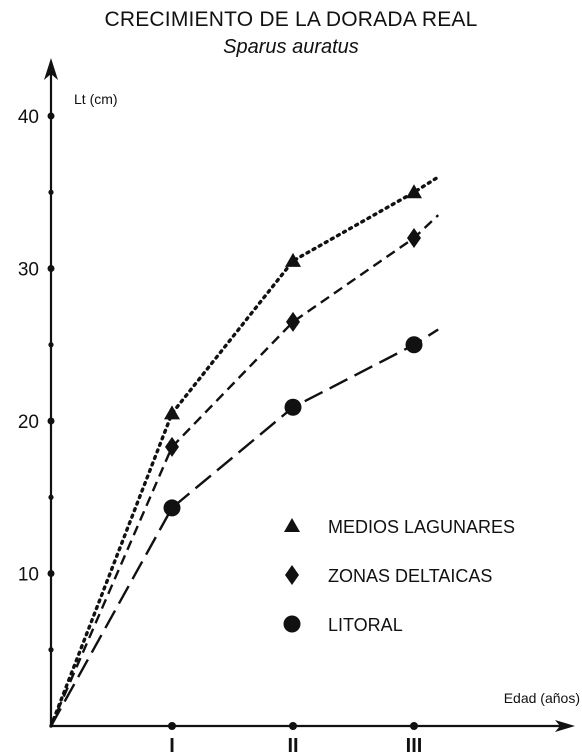  I want to click on x-axis-arrow-icon, so click(565, 726).